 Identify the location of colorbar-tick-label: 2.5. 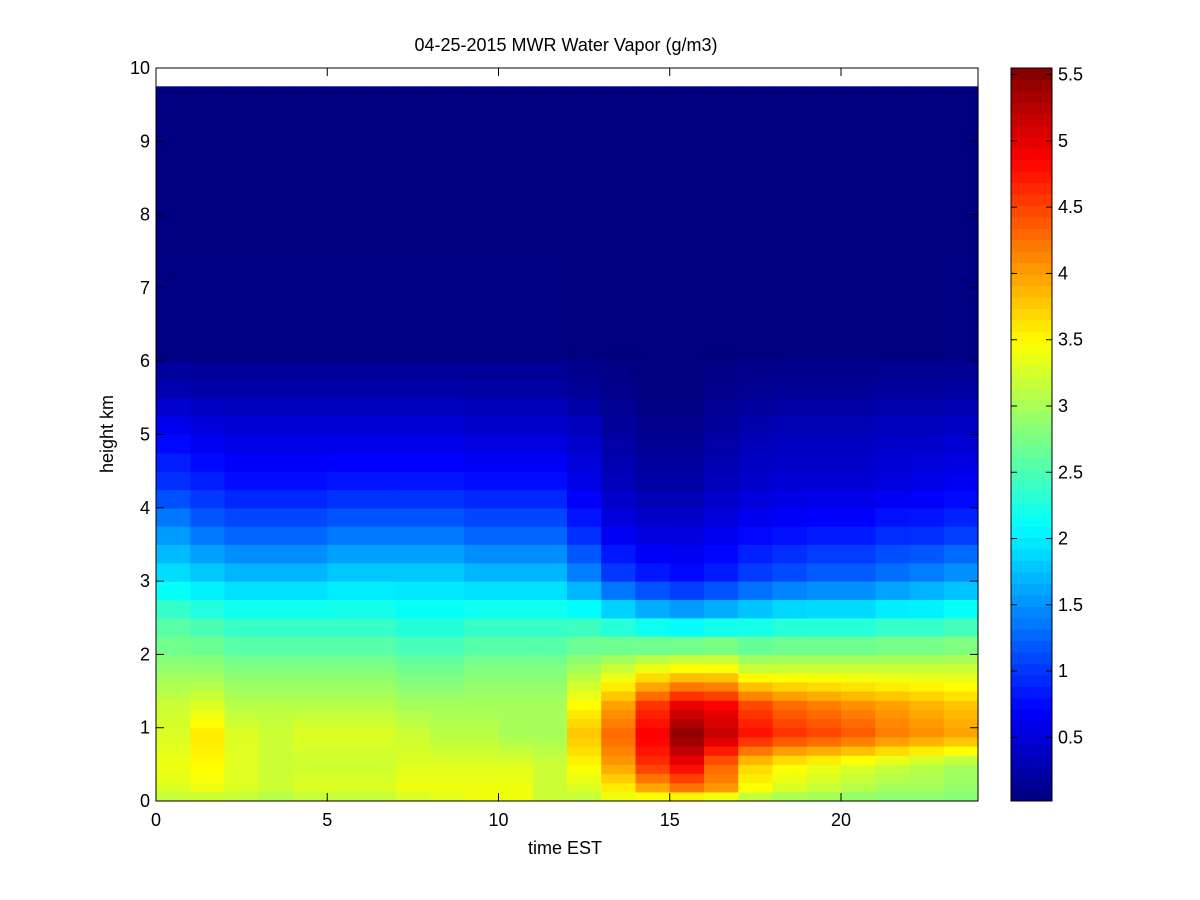
(1070, 472).